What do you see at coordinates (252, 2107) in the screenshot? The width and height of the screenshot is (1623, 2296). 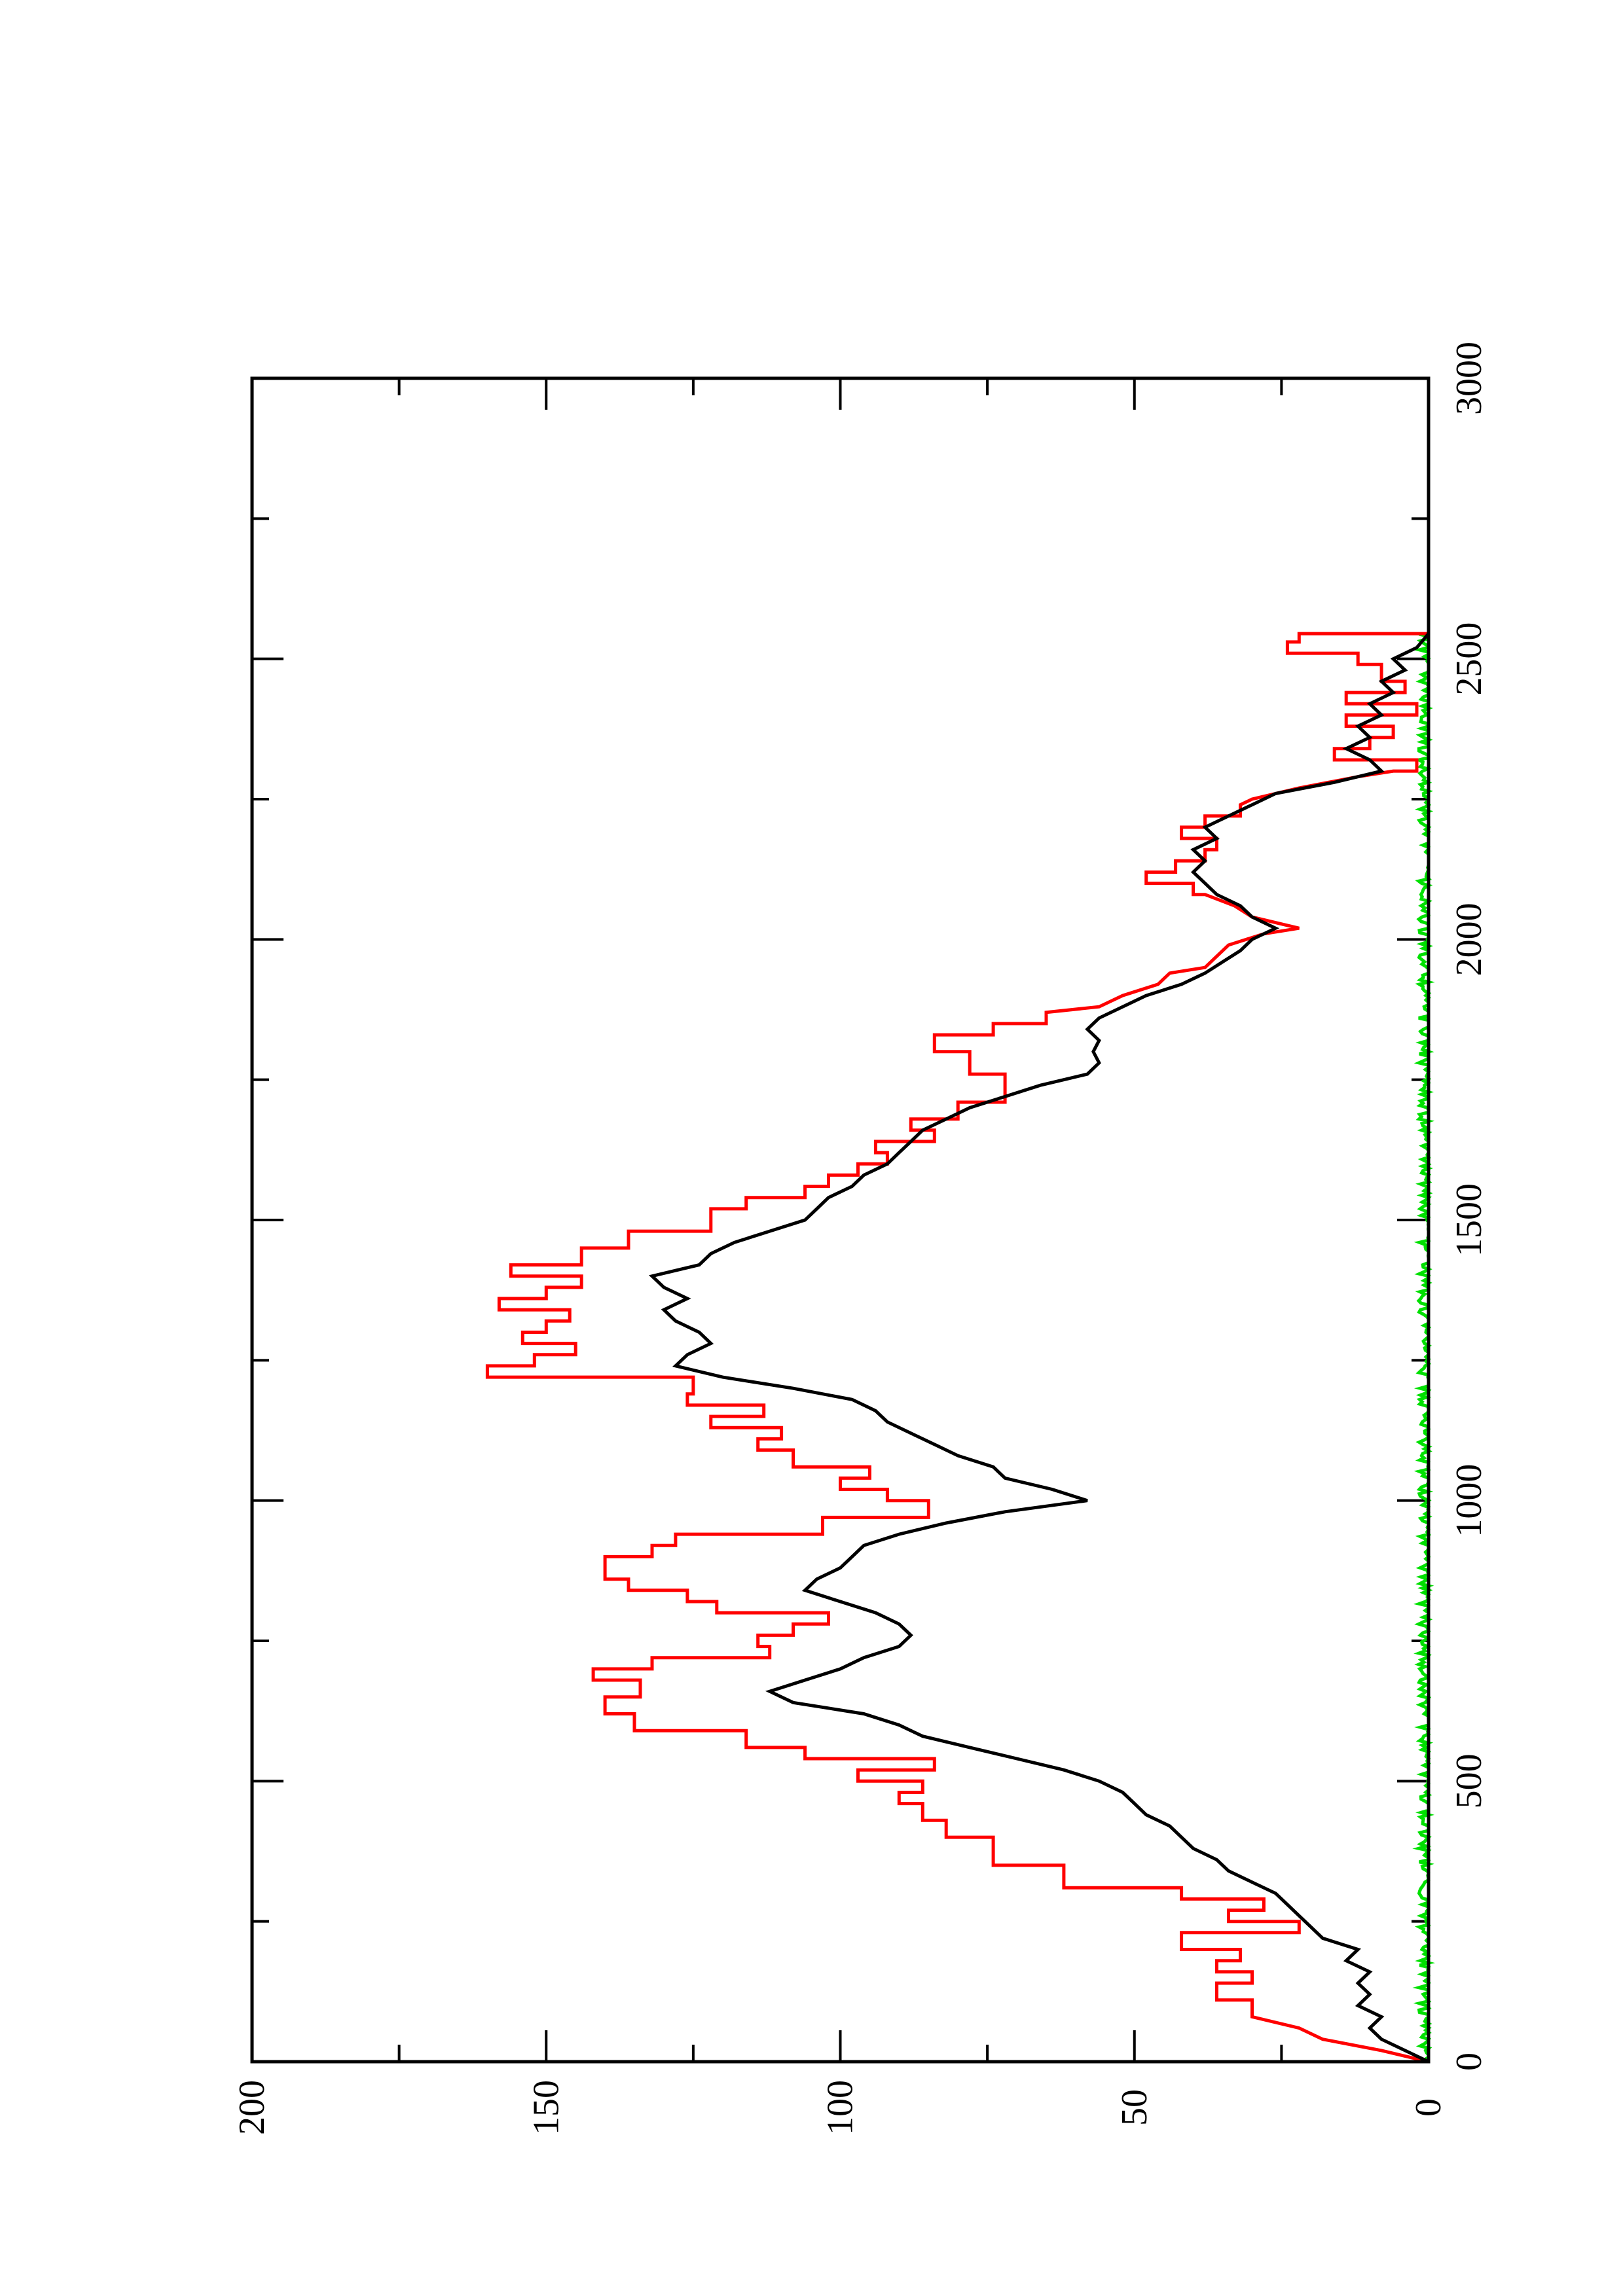 I see `y-tick-label: 200` at bounding box center [252, 2107].